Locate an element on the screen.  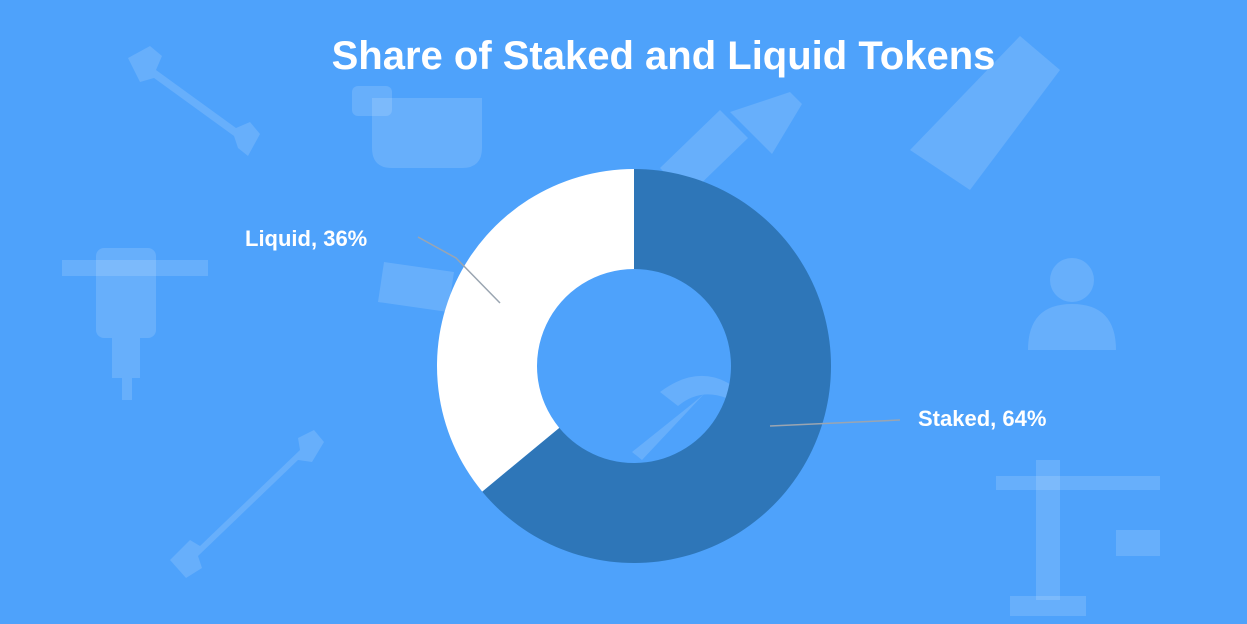
hammer-icon is located at coordinates (684, 417).